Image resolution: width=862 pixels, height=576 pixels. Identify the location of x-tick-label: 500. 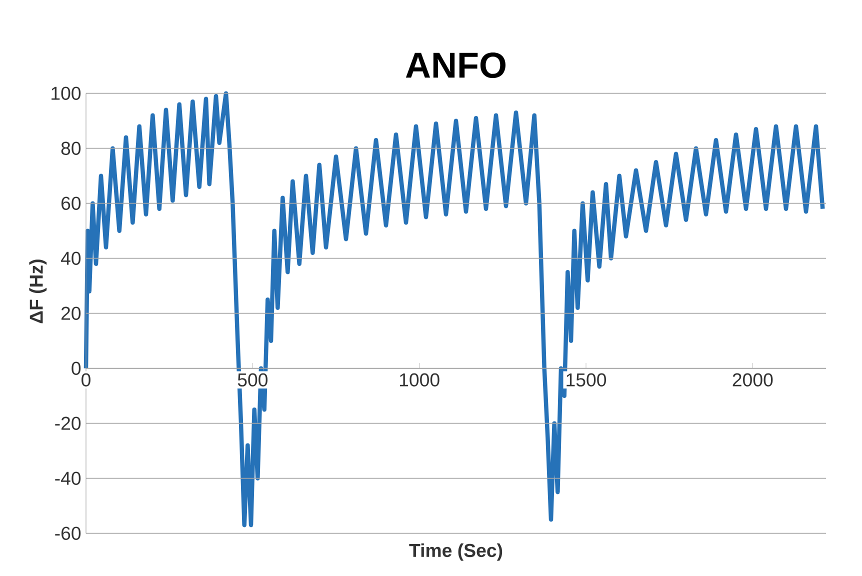
(253, 379).